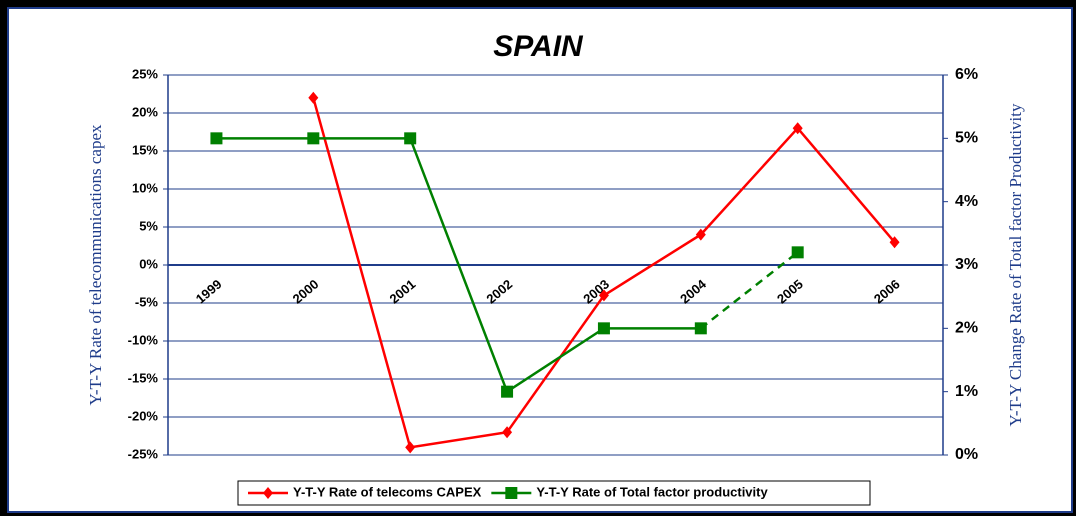  What do you see at coordinates (143, 339) in the screenshot?
I see `y-tick-label: -10%` at bounding box center [143, 339].